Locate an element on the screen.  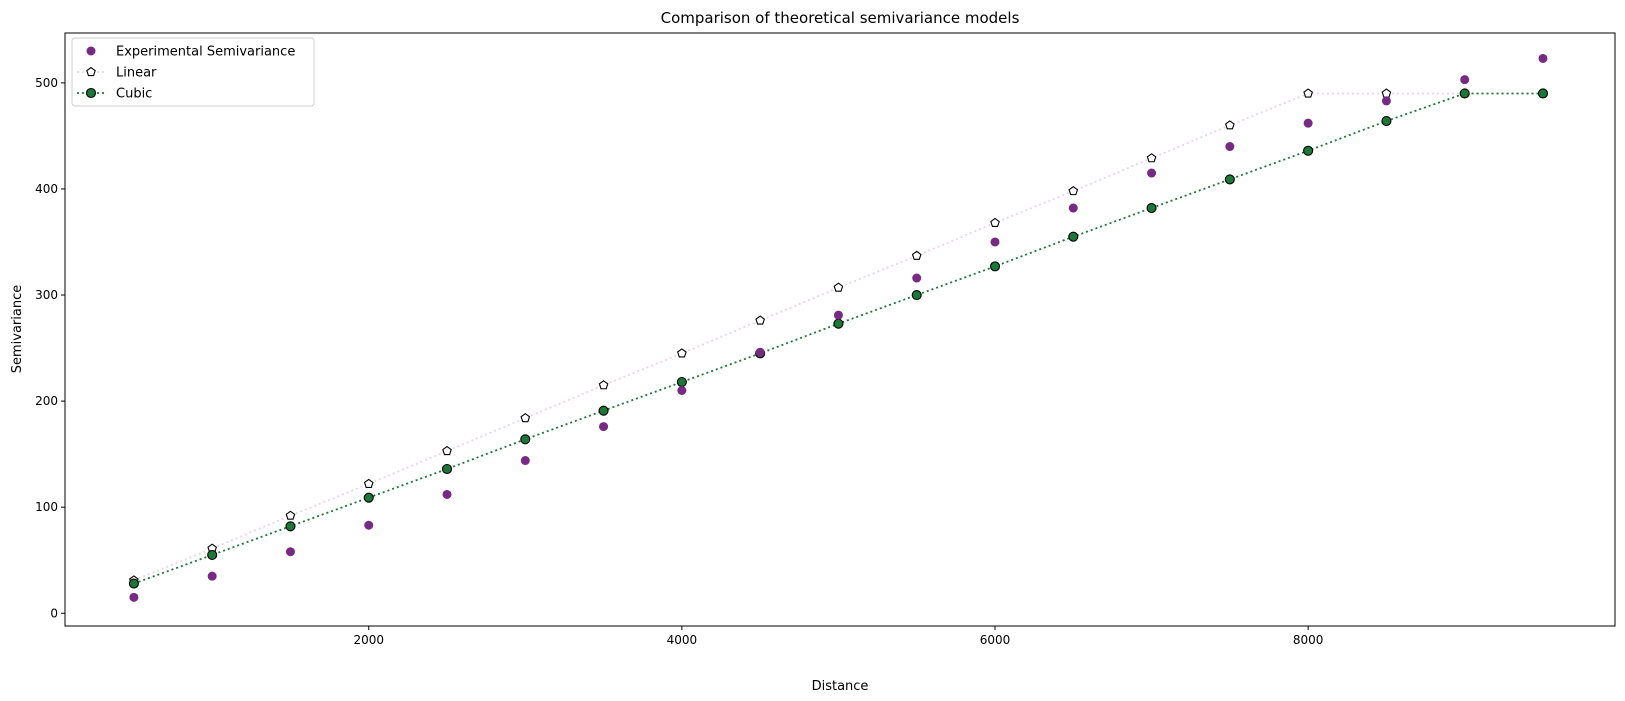
y-tick-label: 500 is located at coordinates (46, 83).